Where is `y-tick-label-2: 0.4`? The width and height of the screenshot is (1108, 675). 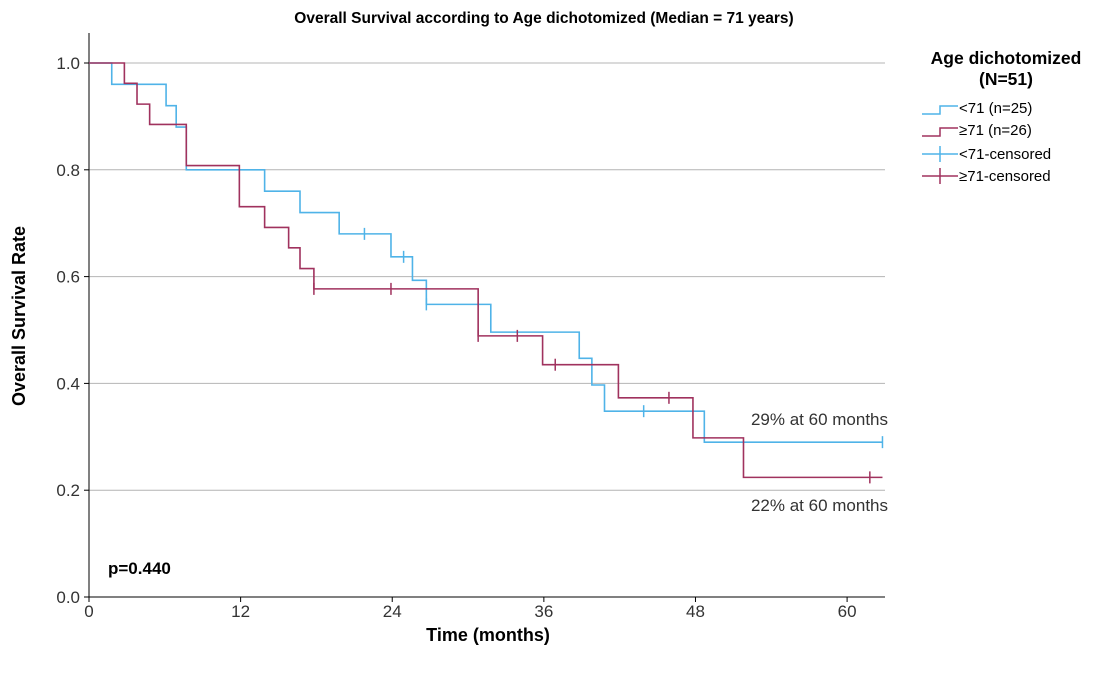
y-tick-label-2: 0.4 is located at coordinates (68, 383).